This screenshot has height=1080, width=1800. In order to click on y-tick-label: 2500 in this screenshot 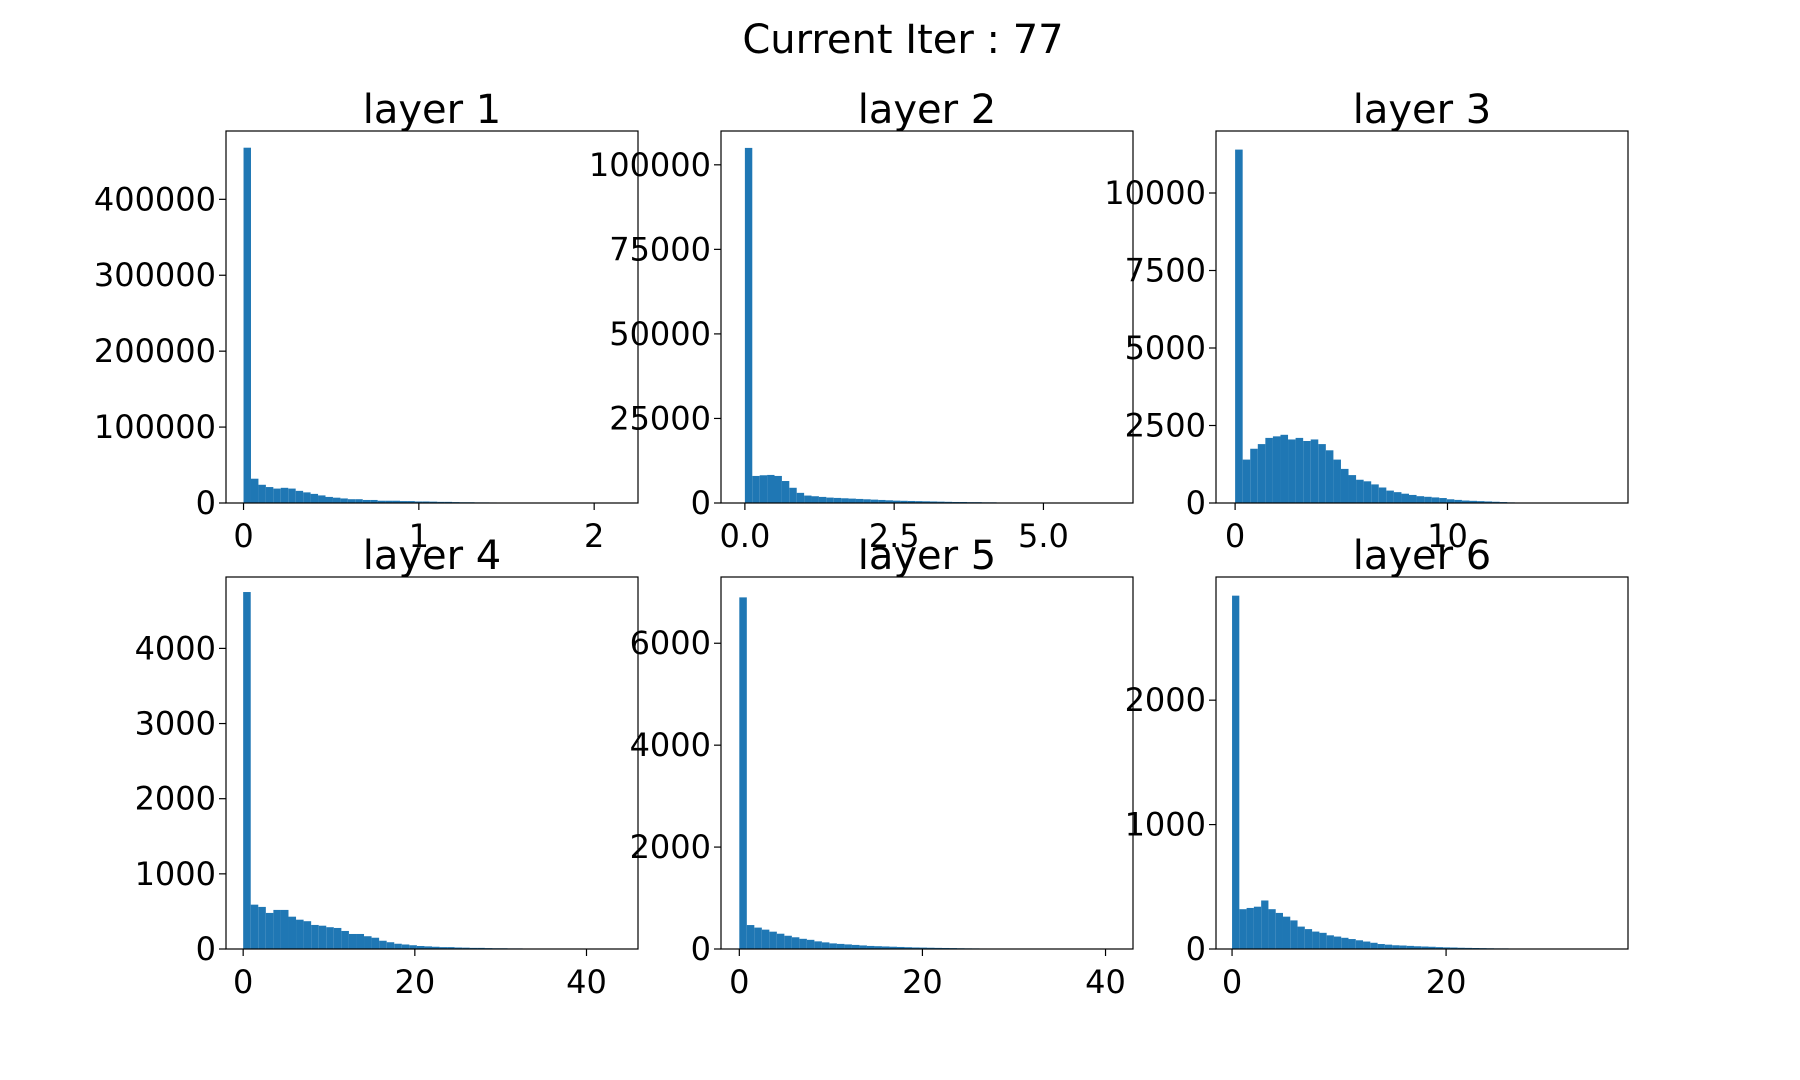, I will do `click(1165, 426)`.